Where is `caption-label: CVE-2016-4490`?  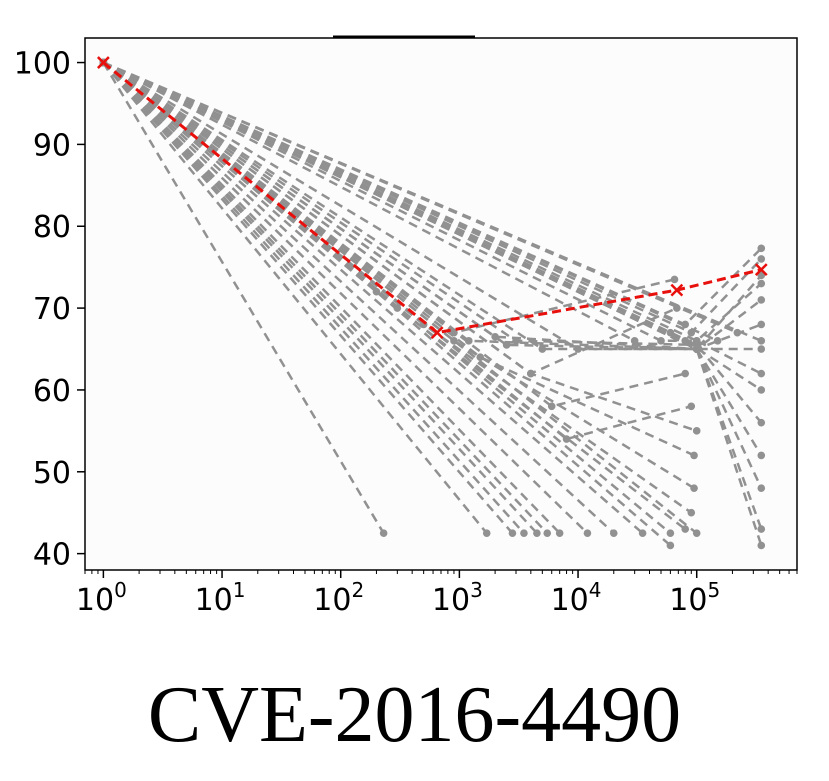 caption-label: CVE-2016-4490 is located at coordinates (414, 715).